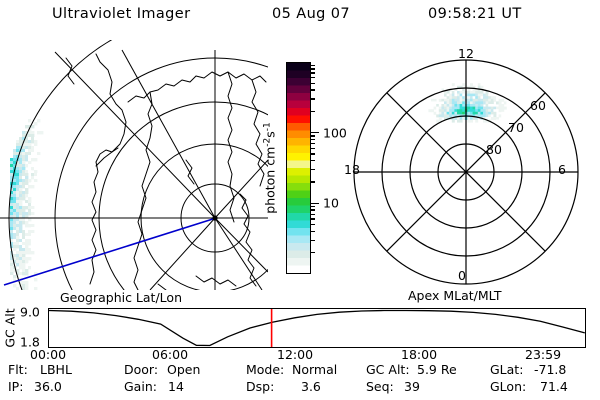  I want to click on colorbar-unit-mid: s, so click(270, 134).